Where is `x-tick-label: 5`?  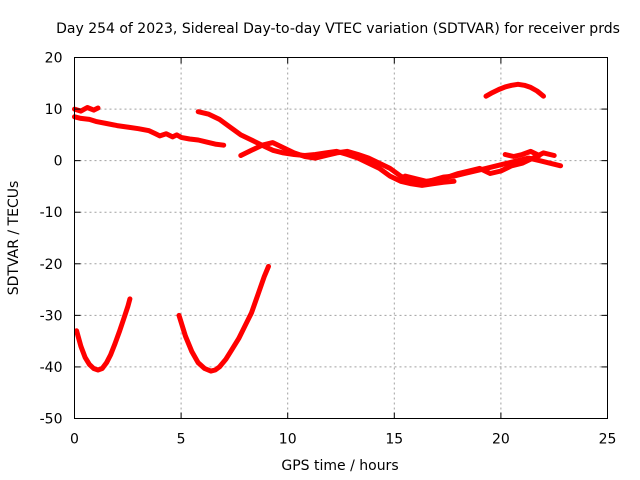
x-tick-label: 5 is located at coordinates (181, 440).